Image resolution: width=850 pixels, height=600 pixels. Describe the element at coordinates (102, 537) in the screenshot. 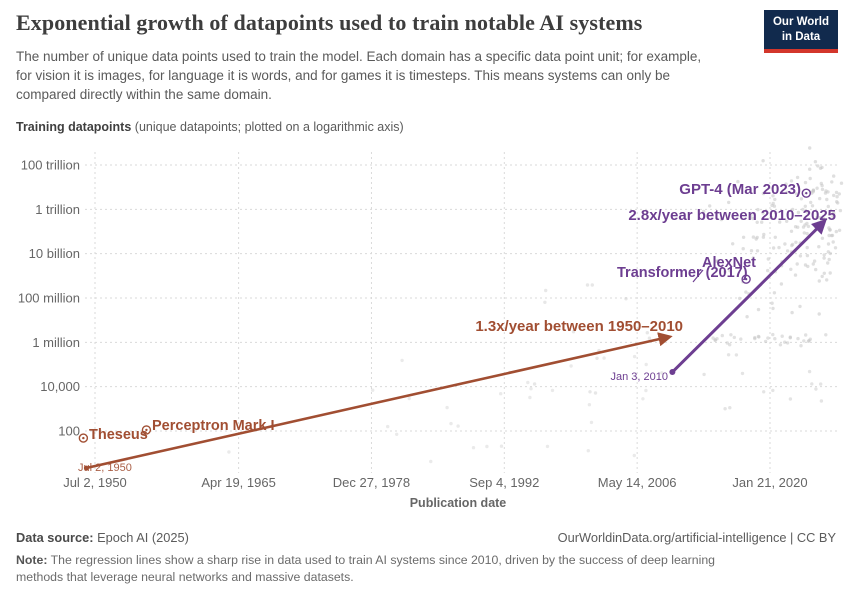

I see `data-source: Data source: Epoch AI (2025)` at that location.